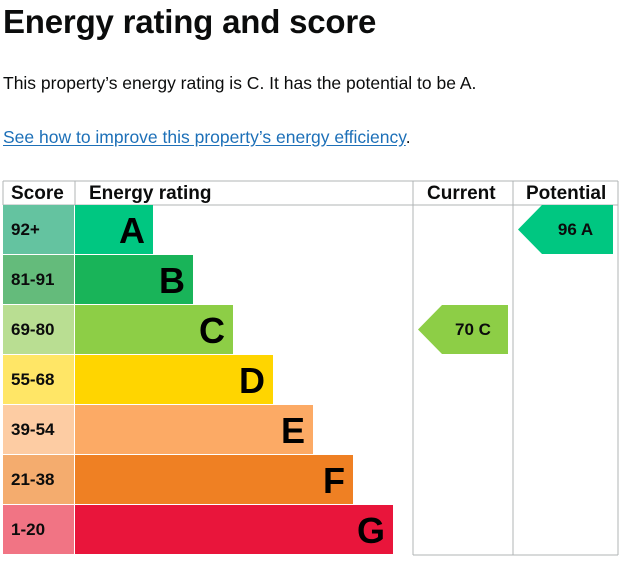 This screenshot has width=620, height=564. I want to click on score-cell-d, so click(38, 379).